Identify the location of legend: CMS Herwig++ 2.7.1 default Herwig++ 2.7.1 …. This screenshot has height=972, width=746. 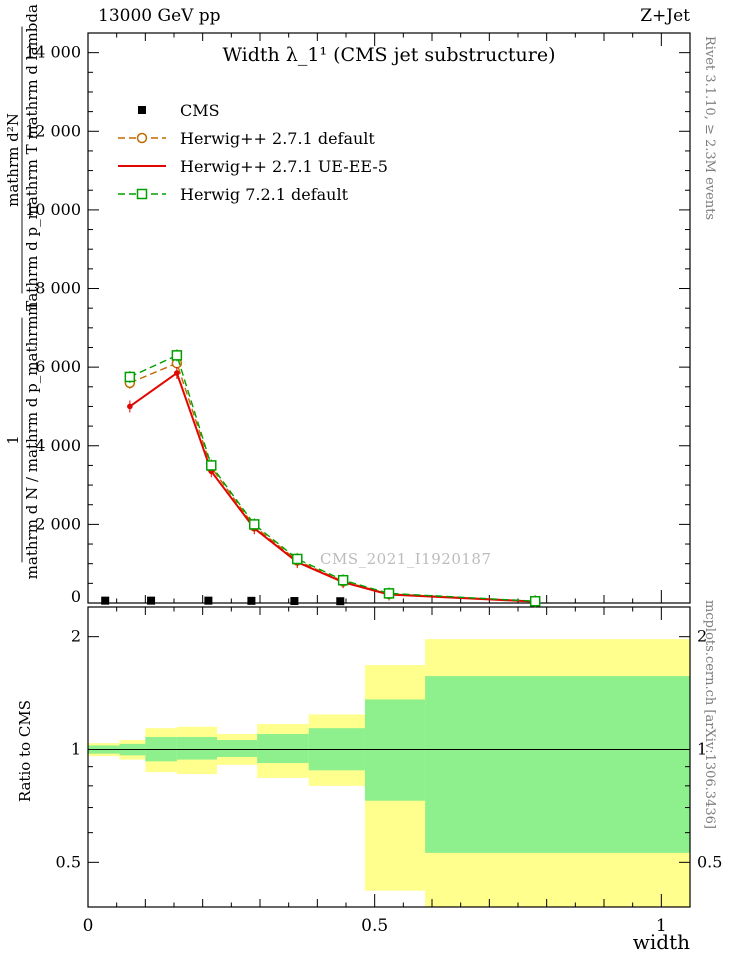
(252, 152).